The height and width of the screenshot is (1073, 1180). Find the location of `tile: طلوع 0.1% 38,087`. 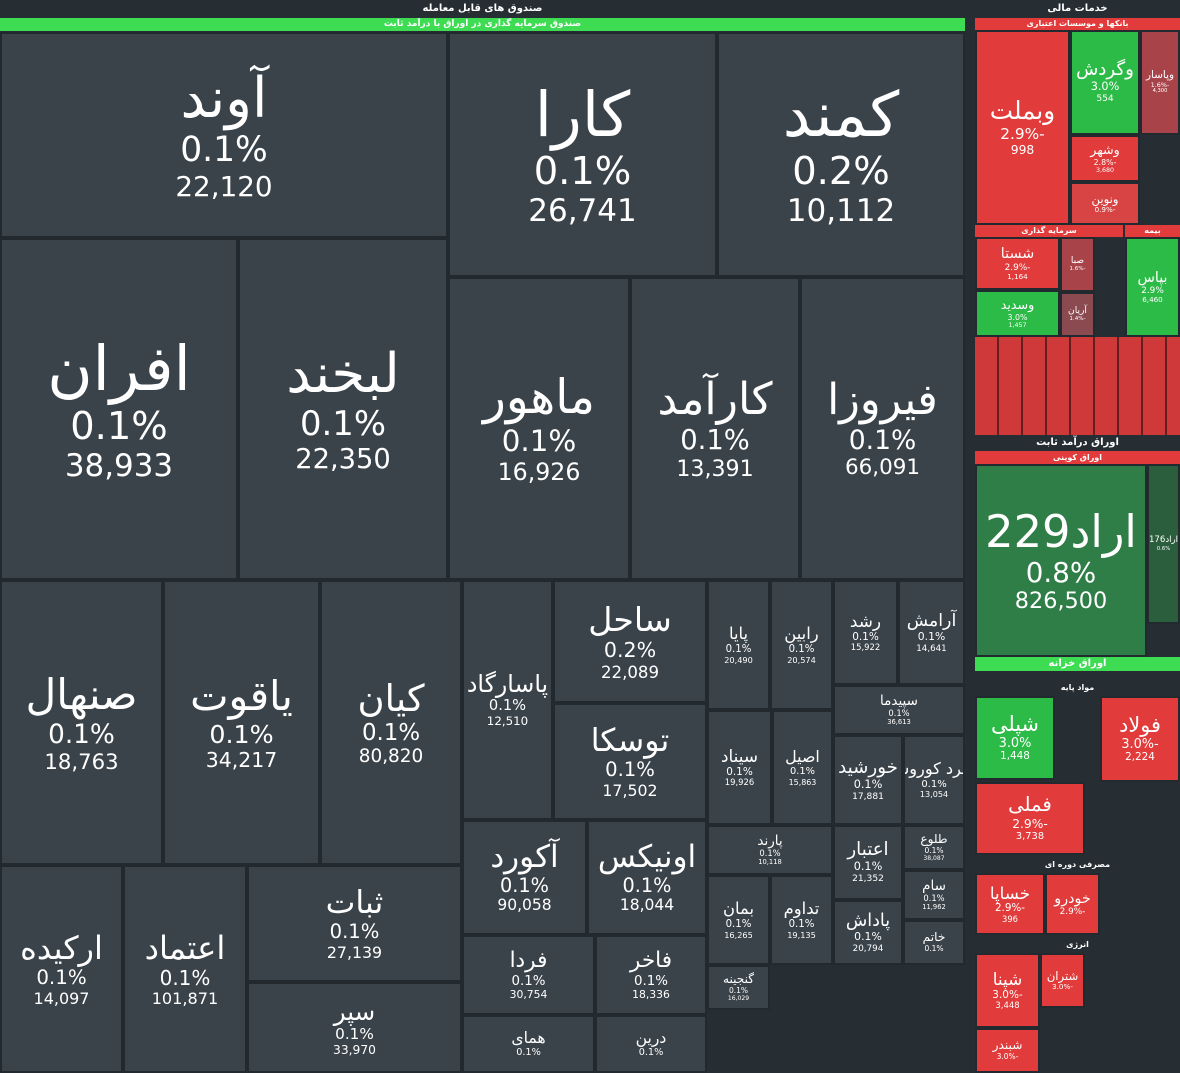

tile: طلوع 0.1% 38,087 is located at coordinates (934, 847).